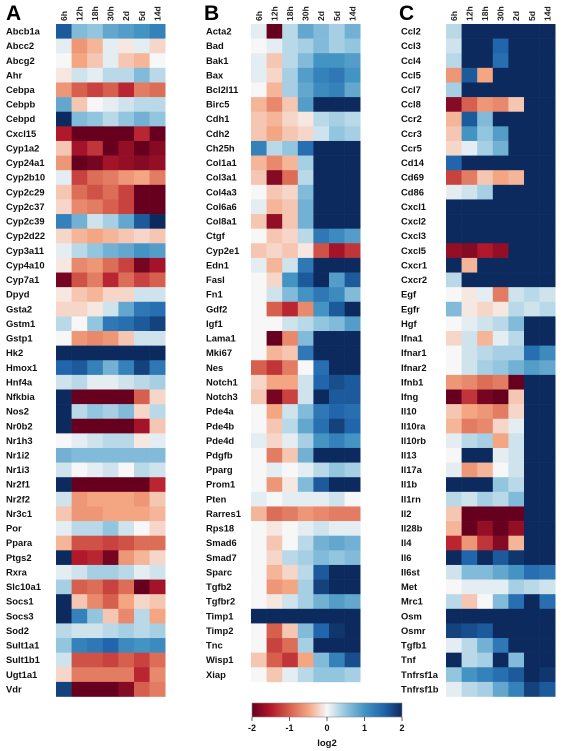 Image resolution: width=567 pixels, height=751 pixels. I want to click on gene-label: Cyp2c39, so click(25, 221).